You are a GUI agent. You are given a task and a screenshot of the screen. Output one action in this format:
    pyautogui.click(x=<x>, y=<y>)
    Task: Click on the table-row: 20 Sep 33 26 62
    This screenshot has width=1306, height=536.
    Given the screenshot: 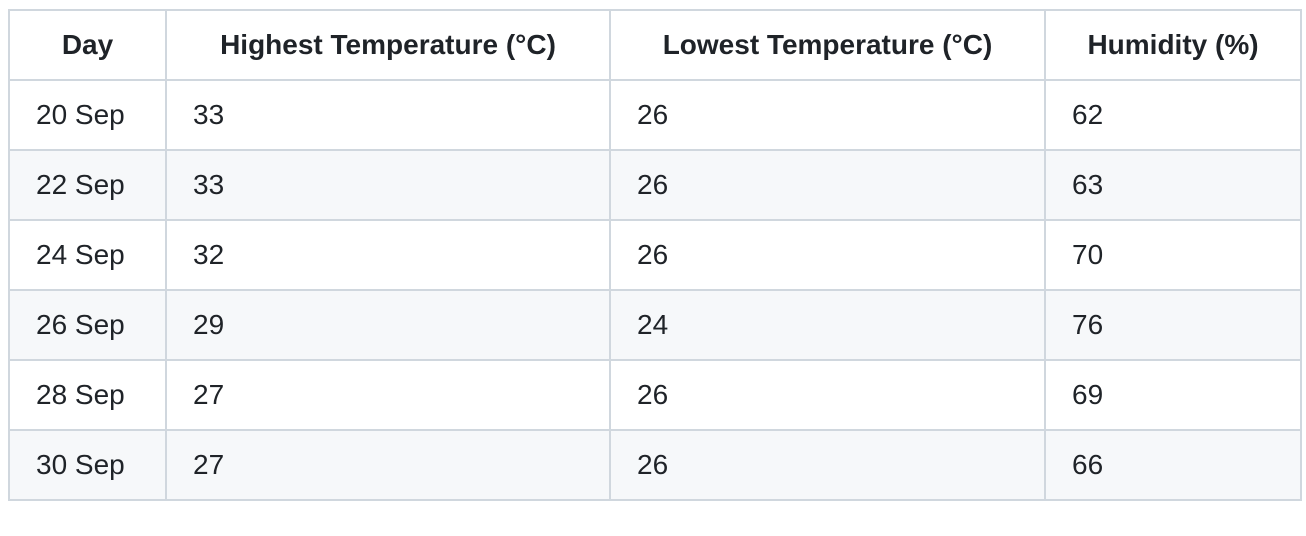 What is the action you would take?
    pyautogui.click(x=655, y=115)
    